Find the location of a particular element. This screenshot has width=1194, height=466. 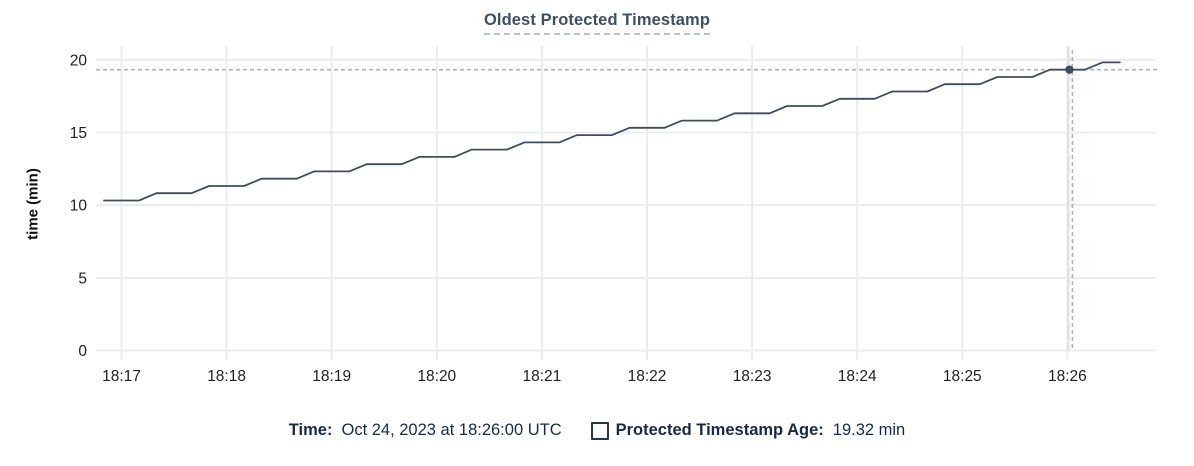

x-tick-label: 18:19 is located at coordinates (331, 376).